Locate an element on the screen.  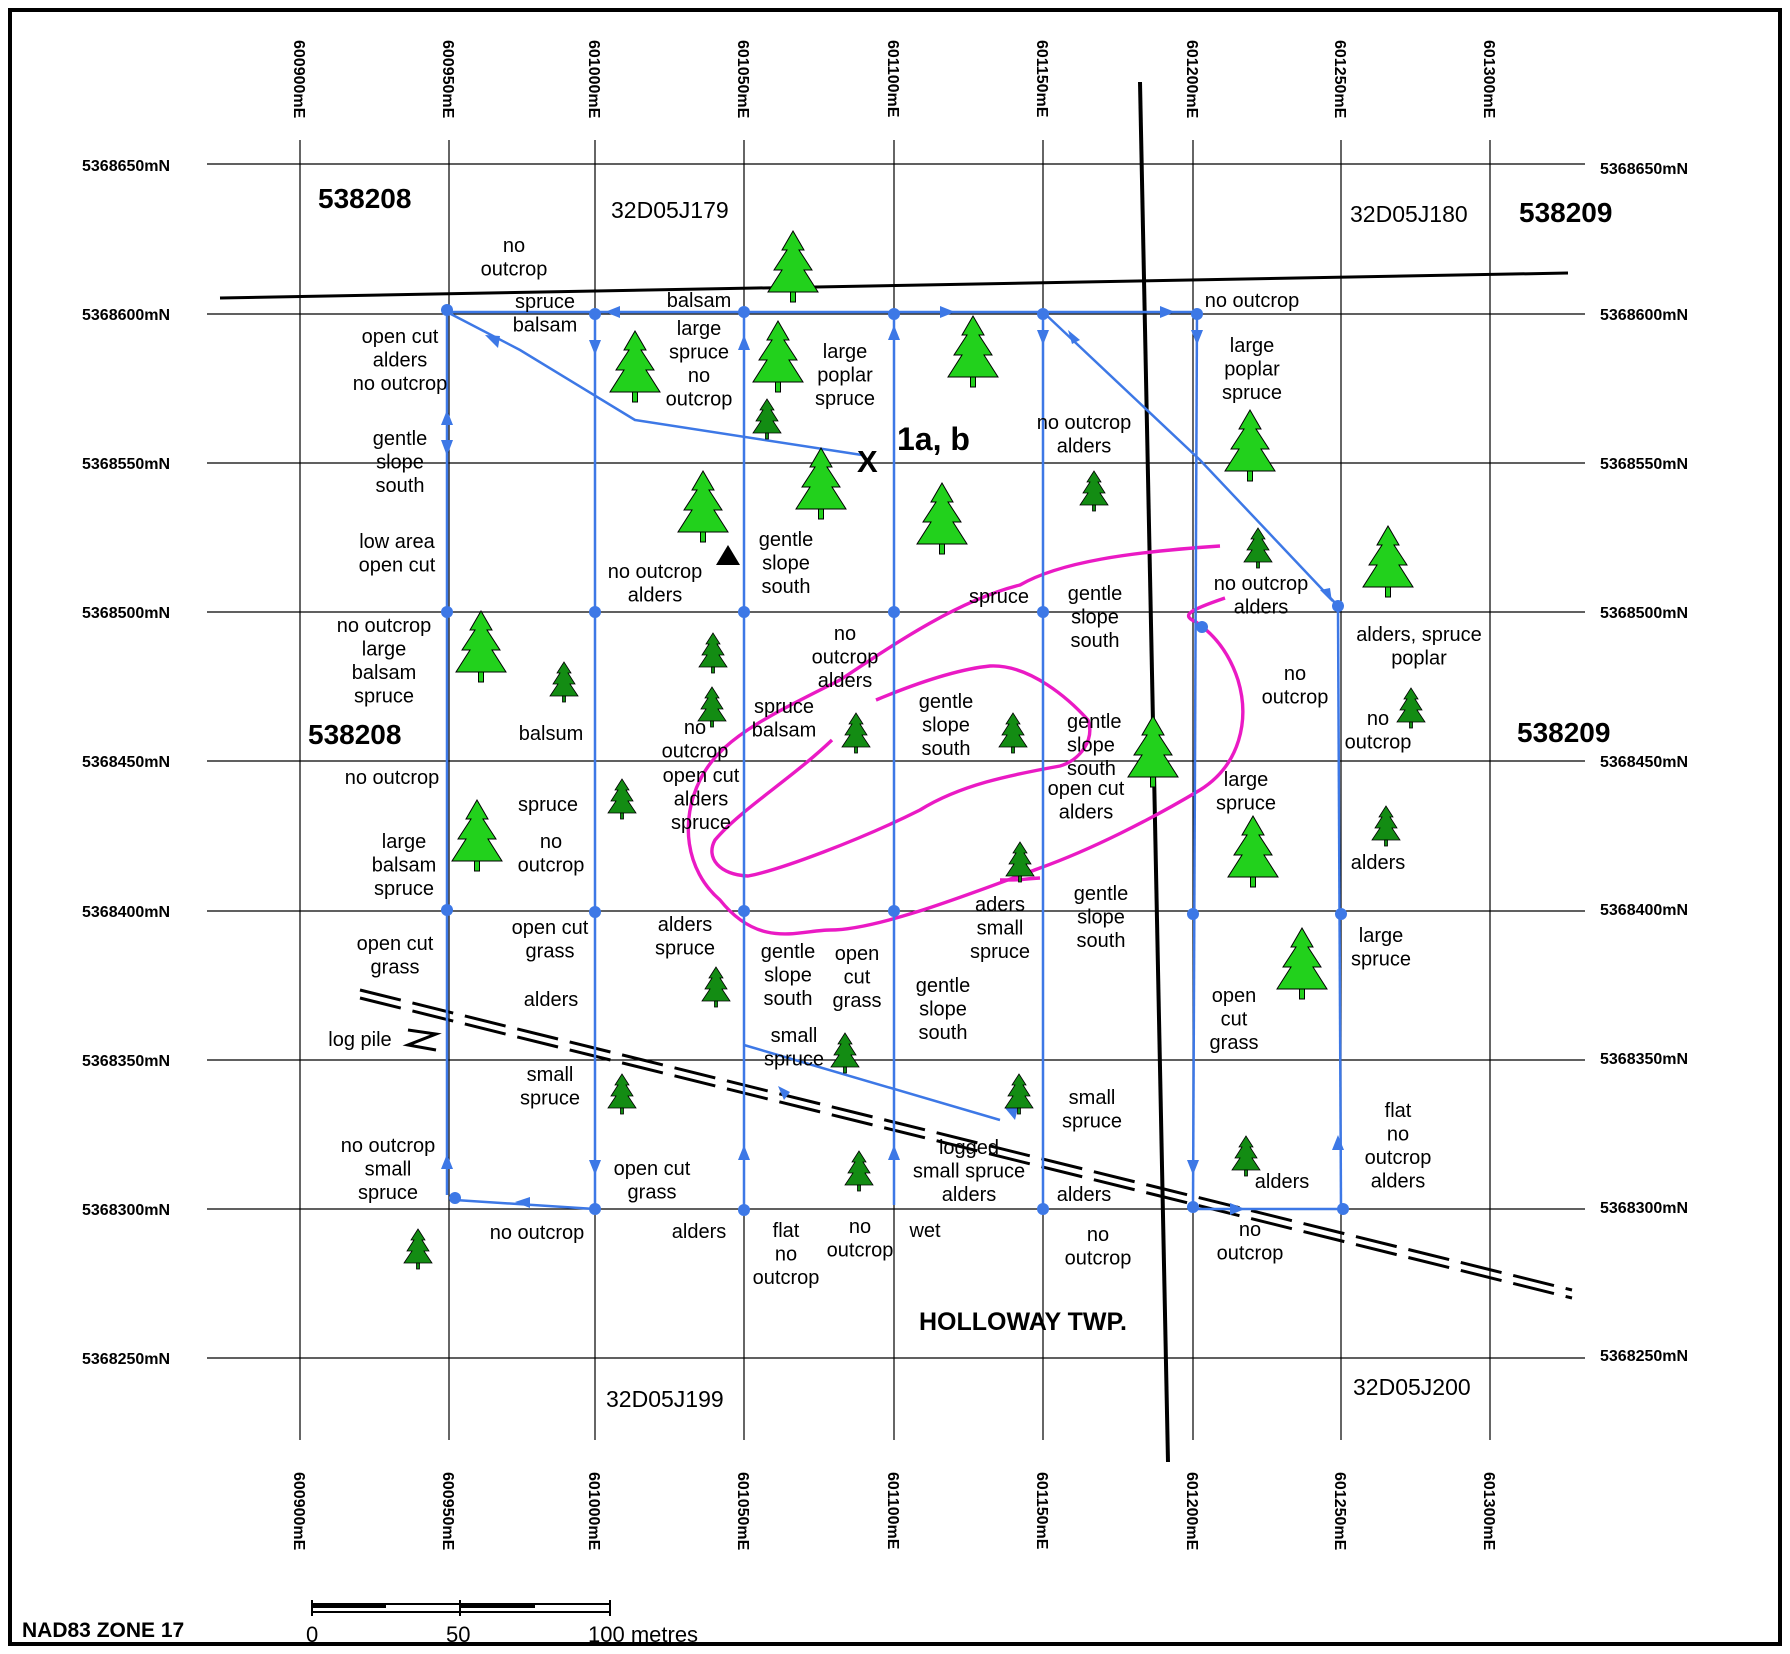
field-note-line: open is located at coordinates (1234, 996).